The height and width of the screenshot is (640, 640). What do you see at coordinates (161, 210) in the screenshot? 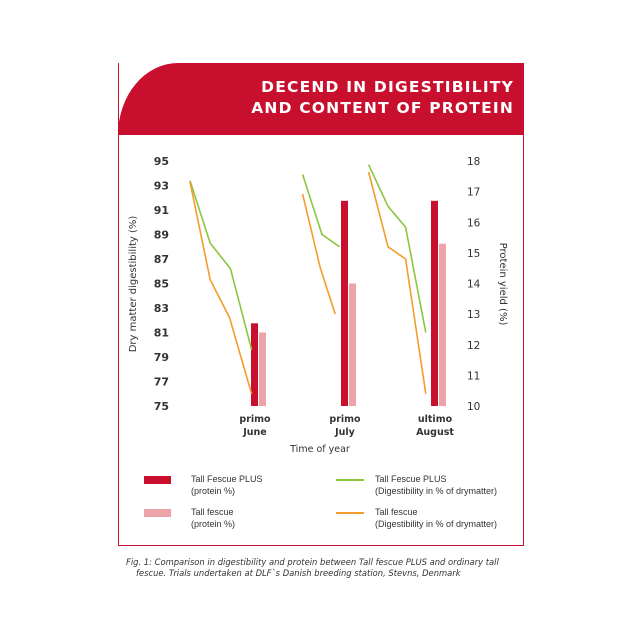
I see `y-tick-label-left: 91` at bounding box center [161, 210].